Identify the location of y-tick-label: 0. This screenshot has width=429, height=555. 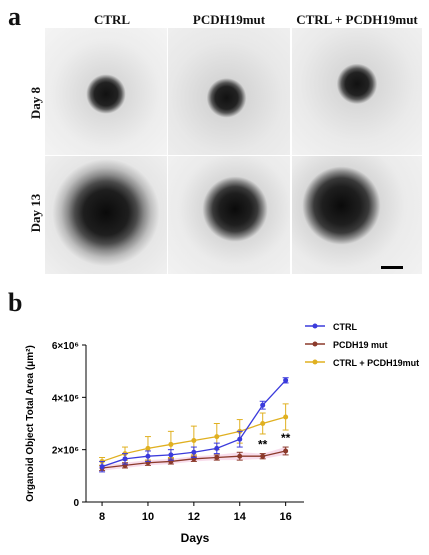
(76, 503).